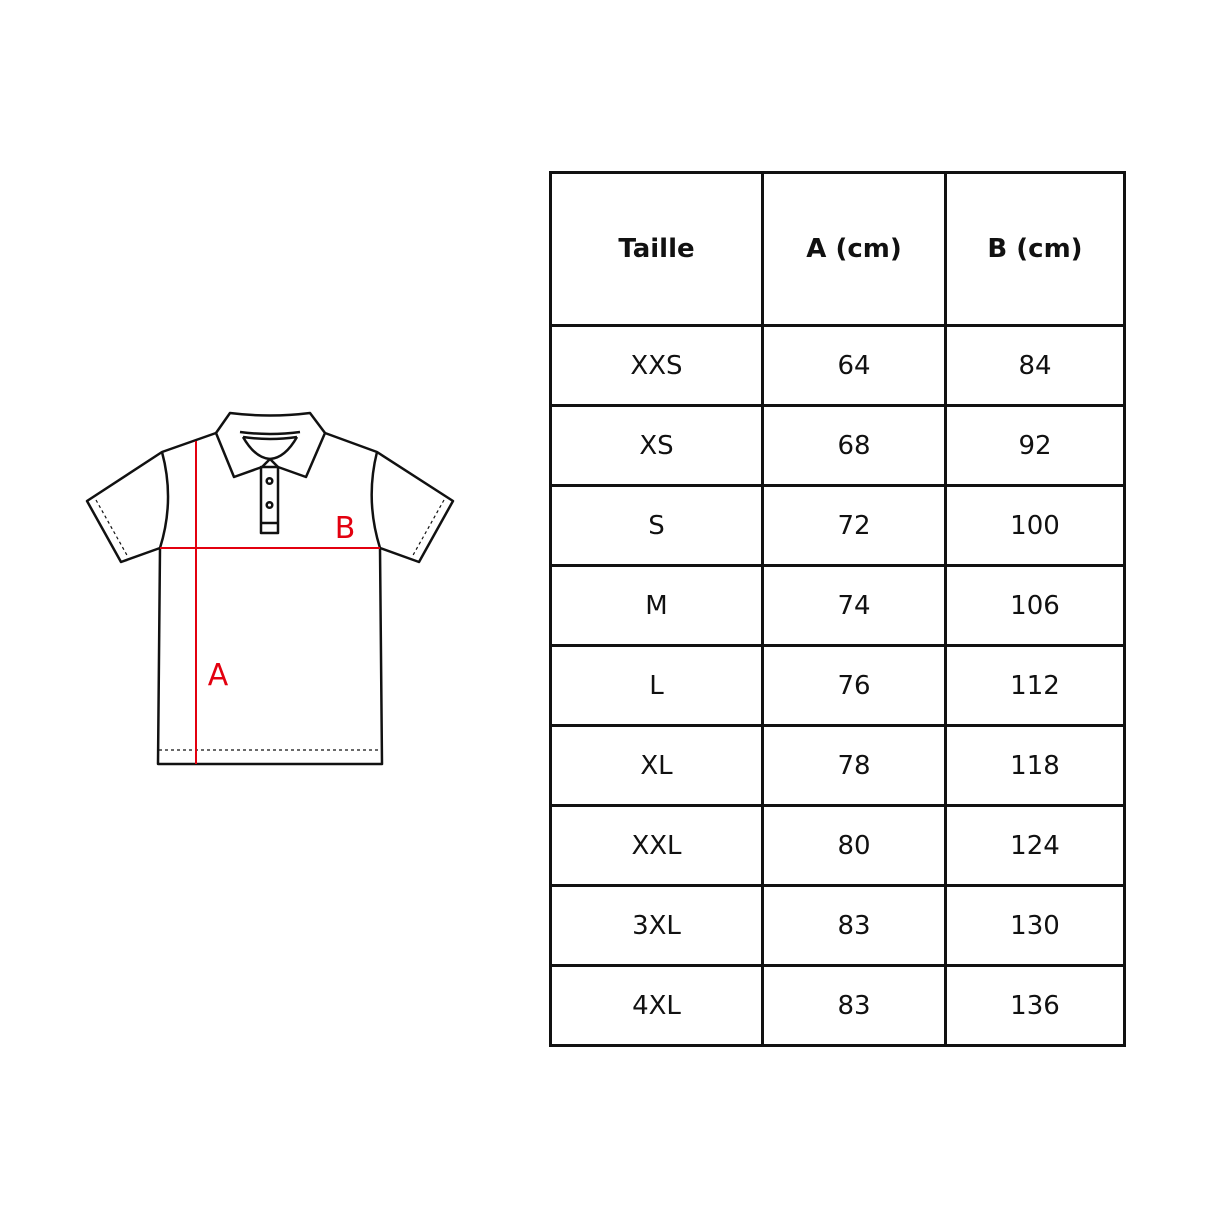  What do you see at coordinates (656, 365) in the screenshot?
I see `size-cell: XXS` at bounding box center [656, 365].